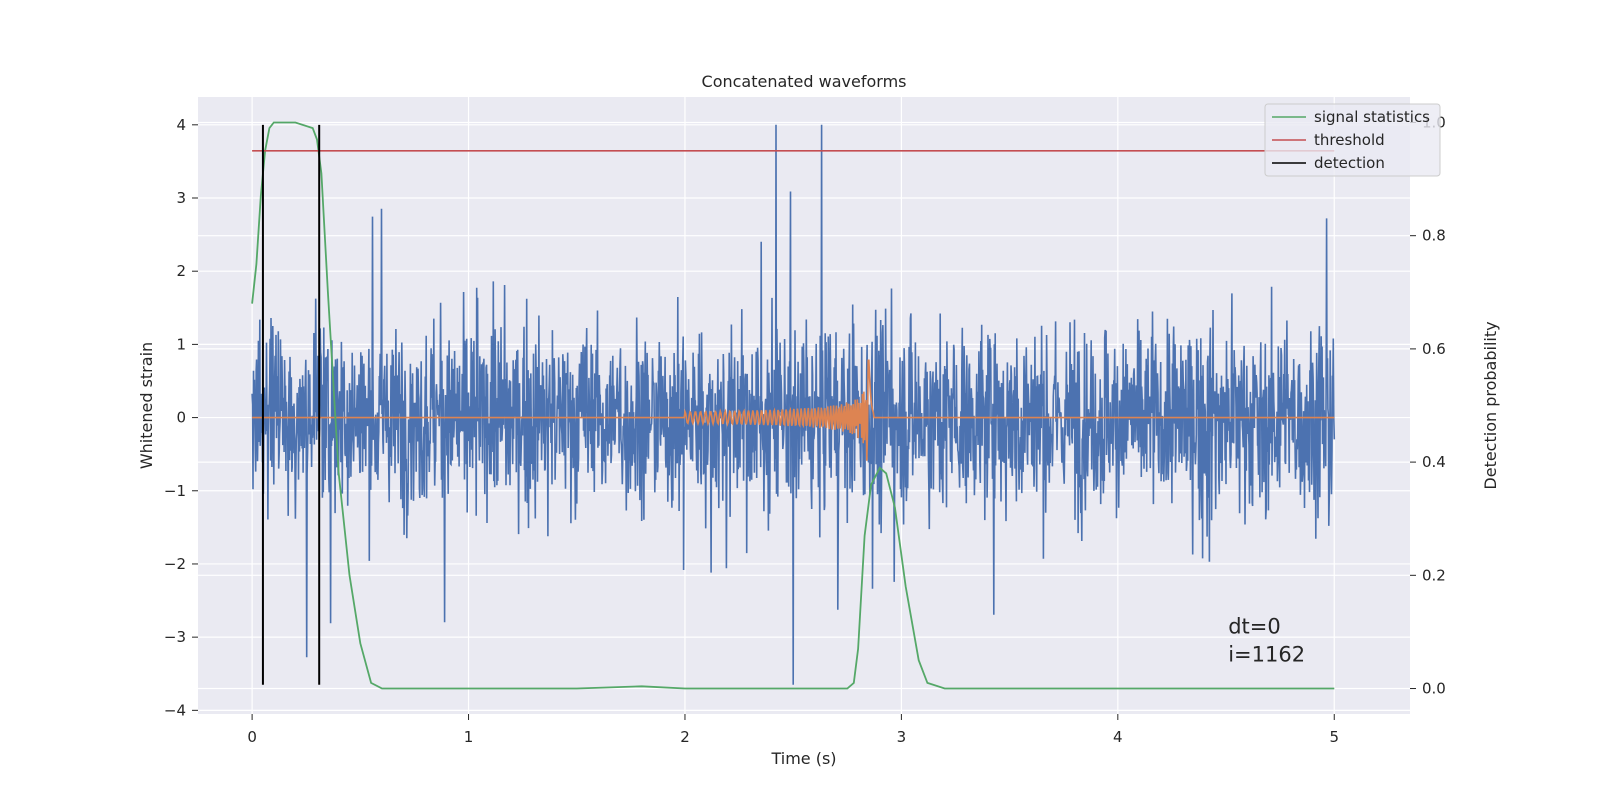 The width and height of the screenshot is (1600, 800). I want to click on y-tick-label: 3, so click(181, 198).